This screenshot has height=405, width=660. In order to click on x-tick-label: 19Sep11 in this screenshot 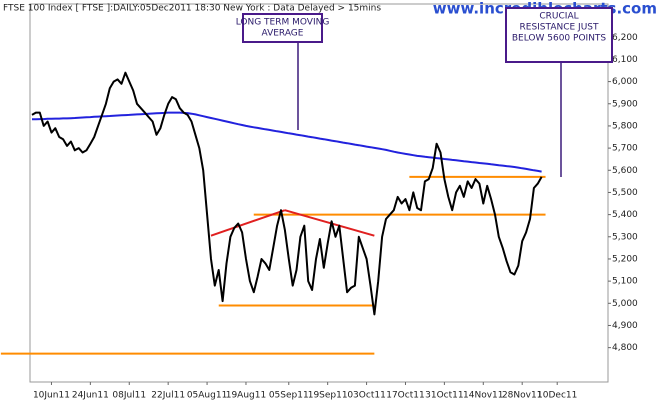, I will do `click(328, 396)`.